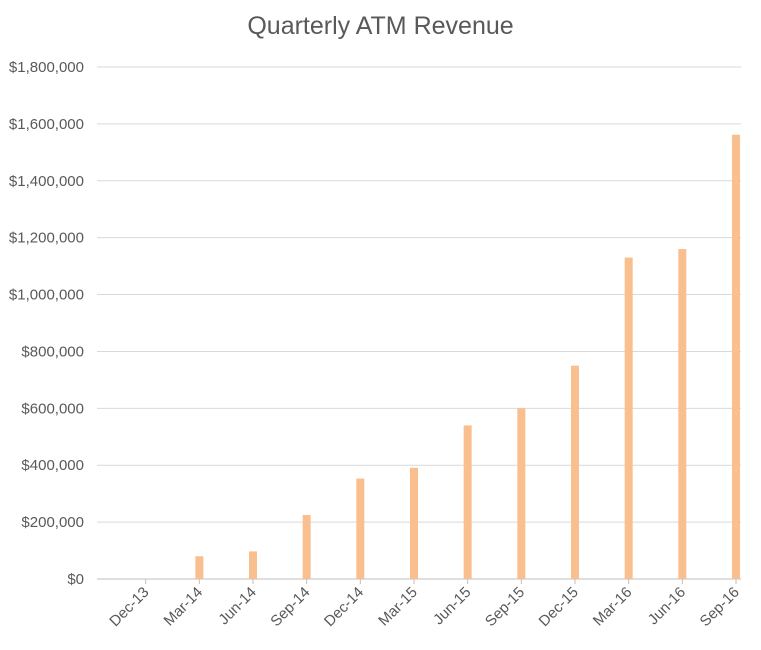 This screenshot has height=650, width=761. Describe the element at coordinates (52, 465) in the screenshot. I see `y-tick-label: $400,000` at that location.